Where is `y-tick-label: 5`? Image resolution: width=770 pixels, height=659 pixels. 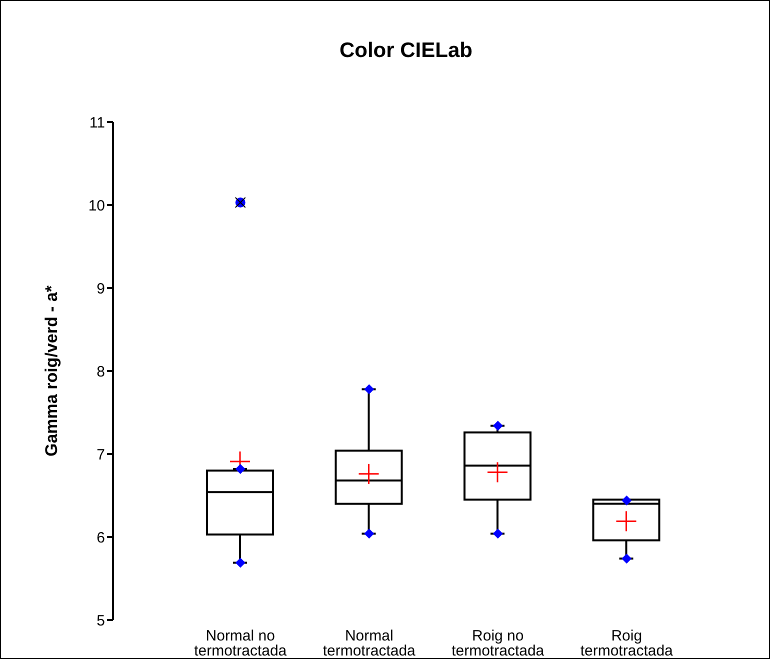
y-tick-label: 5 is located at coordinates (100, 621).